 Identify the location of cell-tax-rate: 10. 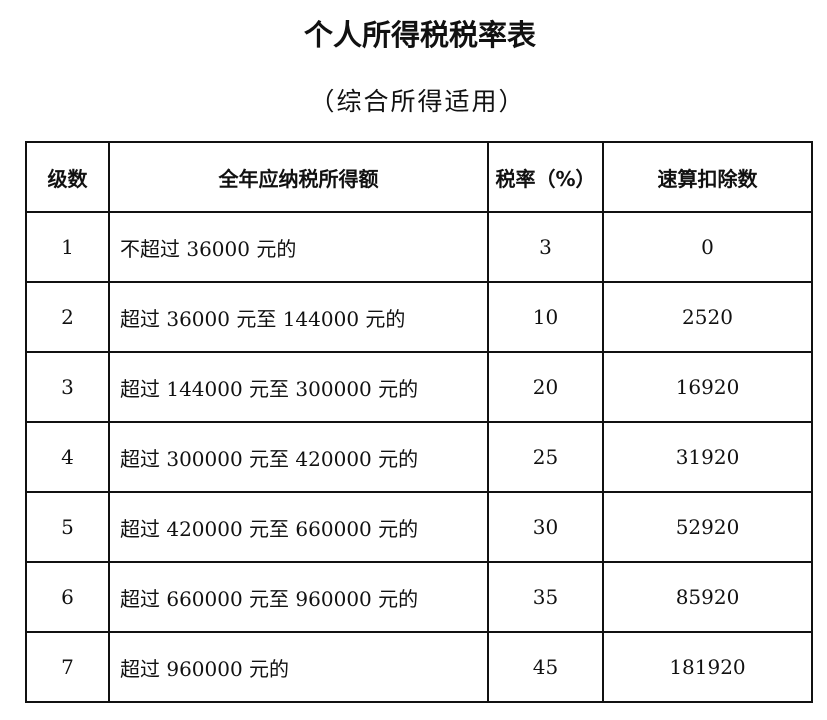
(545, 317).